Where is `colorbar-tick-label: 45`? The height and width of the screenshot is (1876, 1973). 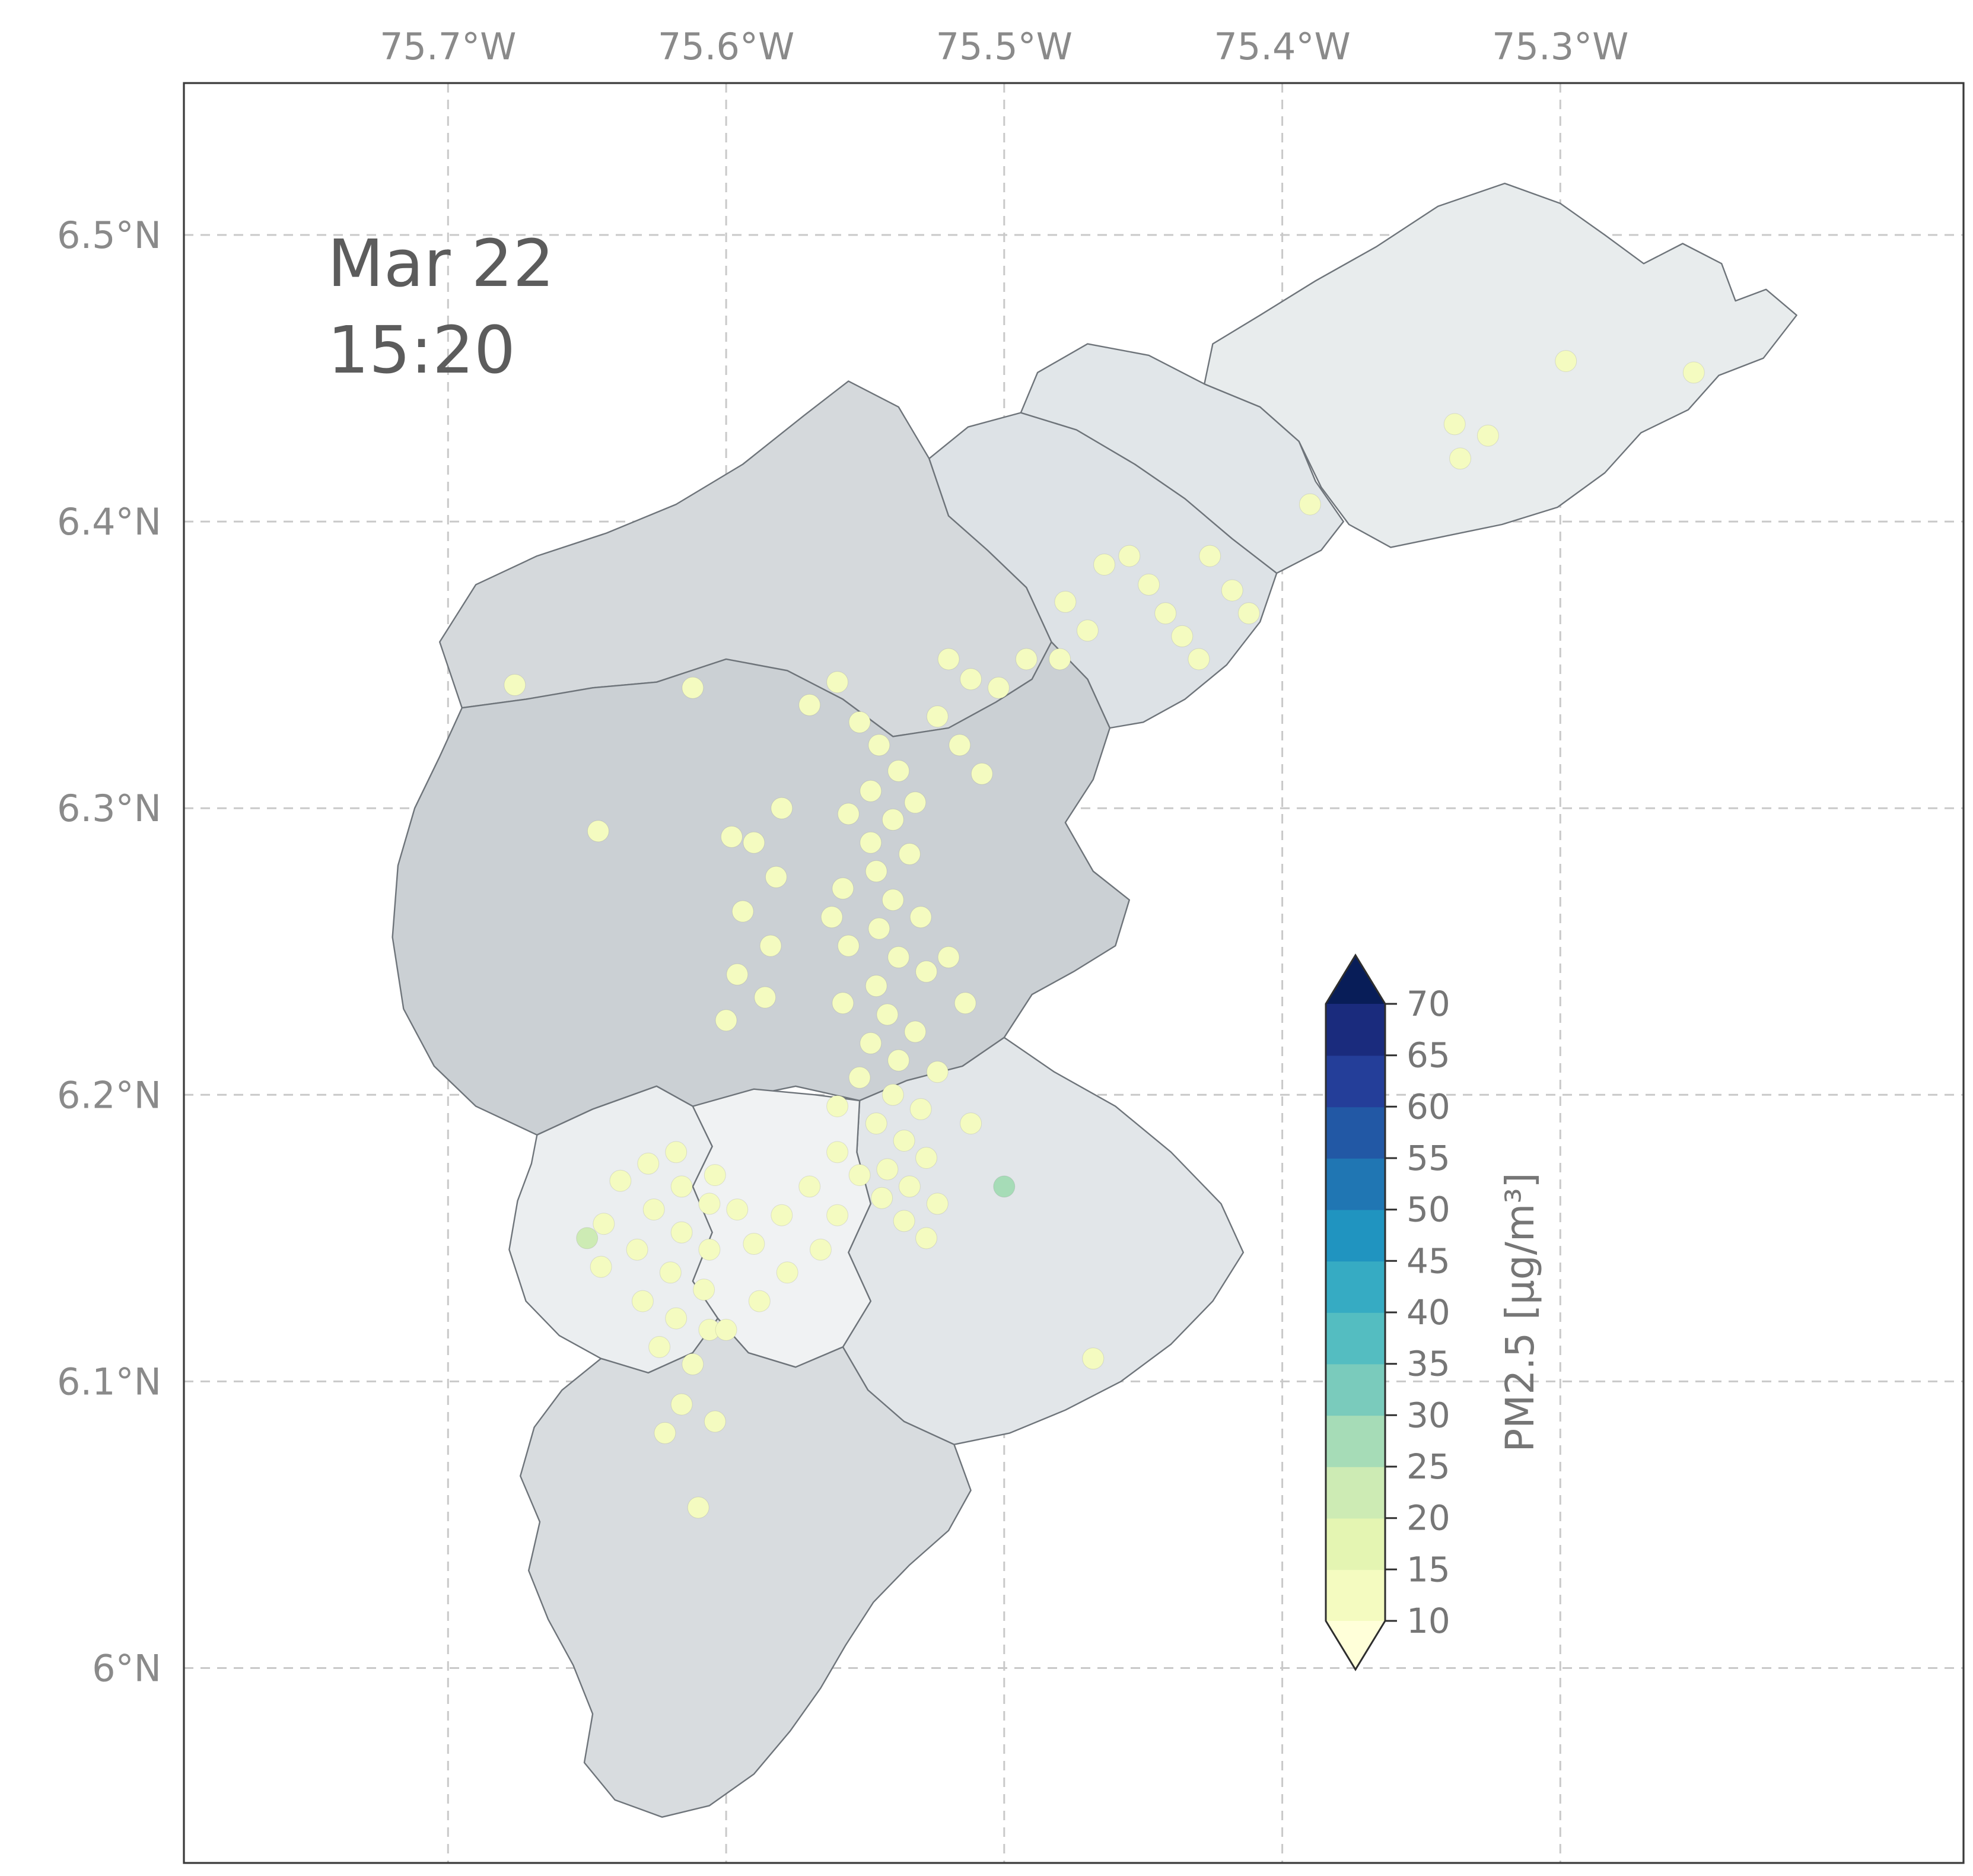
colorbar-tick-label: 45 is located at coordinates (1428, 1261).